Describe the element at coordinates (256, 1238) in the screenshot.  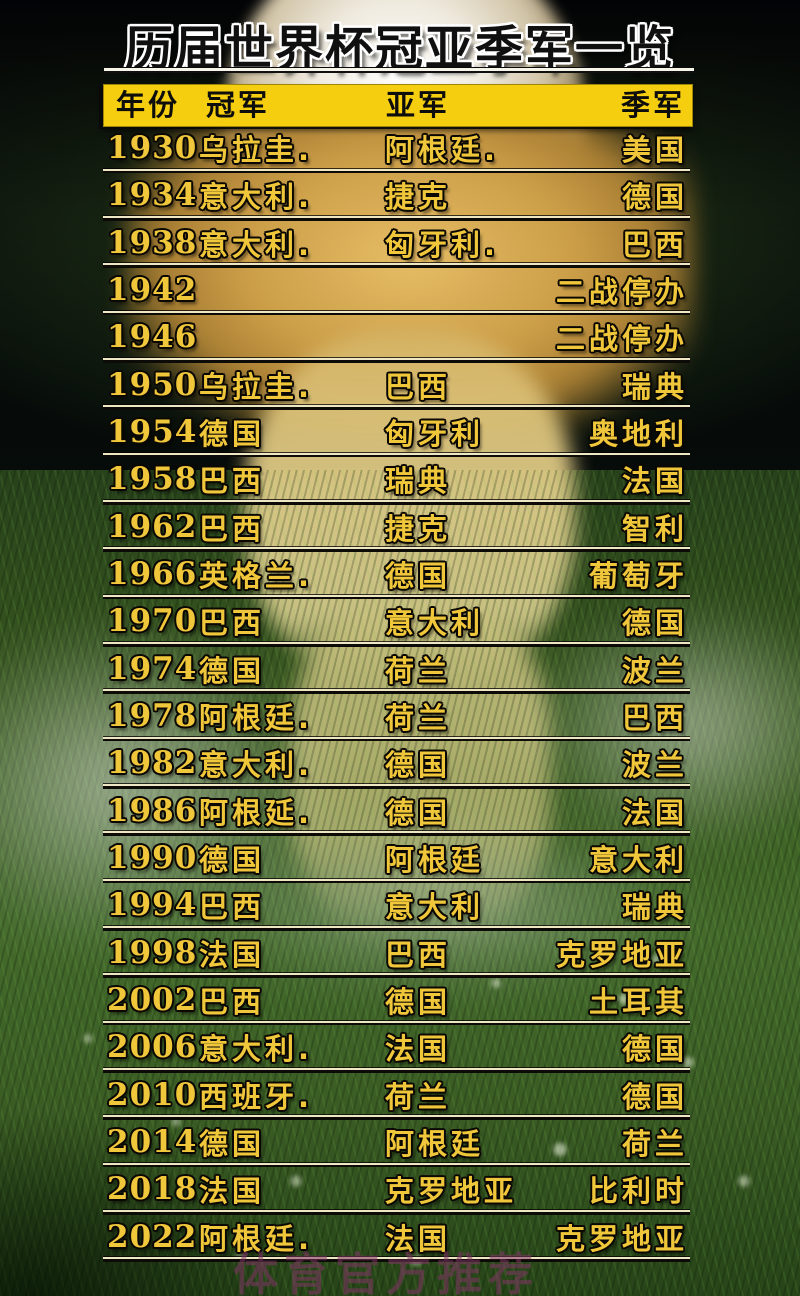
I see `champion-cell: 阿根廷.` at that location.